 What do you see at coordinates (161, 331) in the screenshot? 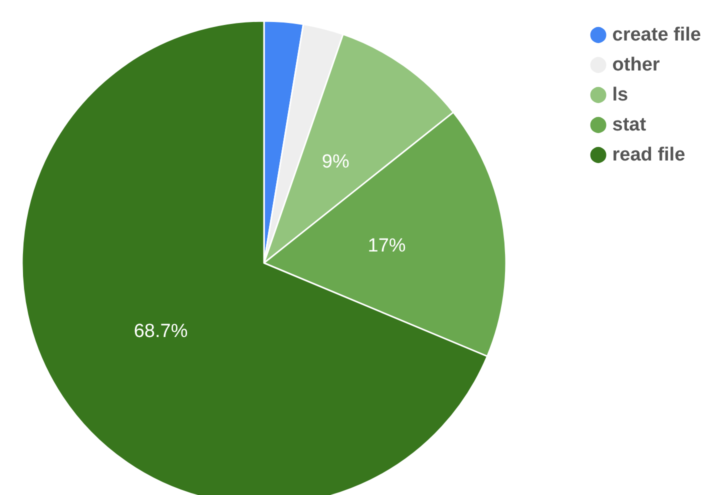
I see `data-label: 68.7%` at bounding box center [161, 331].